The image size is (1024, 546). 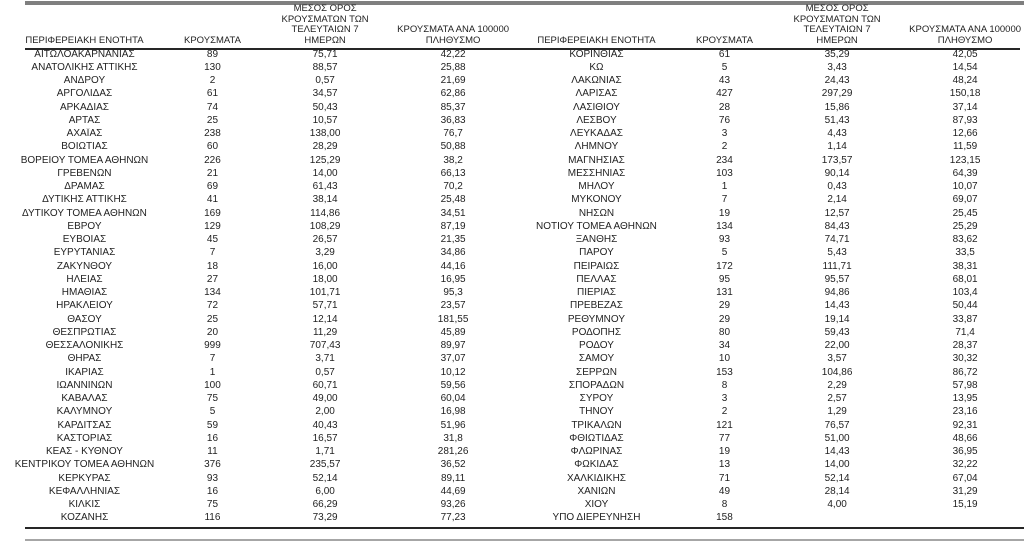 What do you see at coordinates (724, 240) in the screenshot?
I see `cell-cases: 93` at bounding box center [724, 240].